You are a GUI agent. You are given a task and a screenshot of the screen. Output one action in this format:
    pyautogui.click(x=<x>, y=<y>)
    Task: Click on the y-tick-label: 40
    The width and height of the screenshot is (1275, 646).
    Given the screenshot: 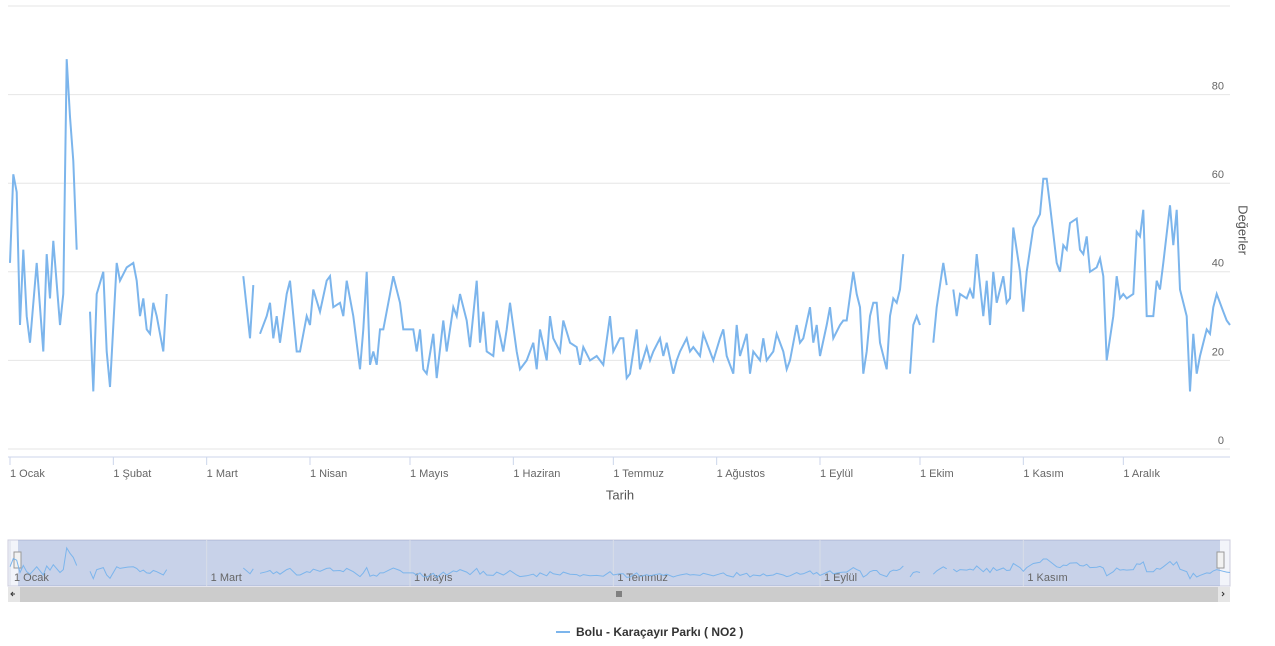 What is the action you would take?
    pyautogui.click(x=1218, y=264)
    